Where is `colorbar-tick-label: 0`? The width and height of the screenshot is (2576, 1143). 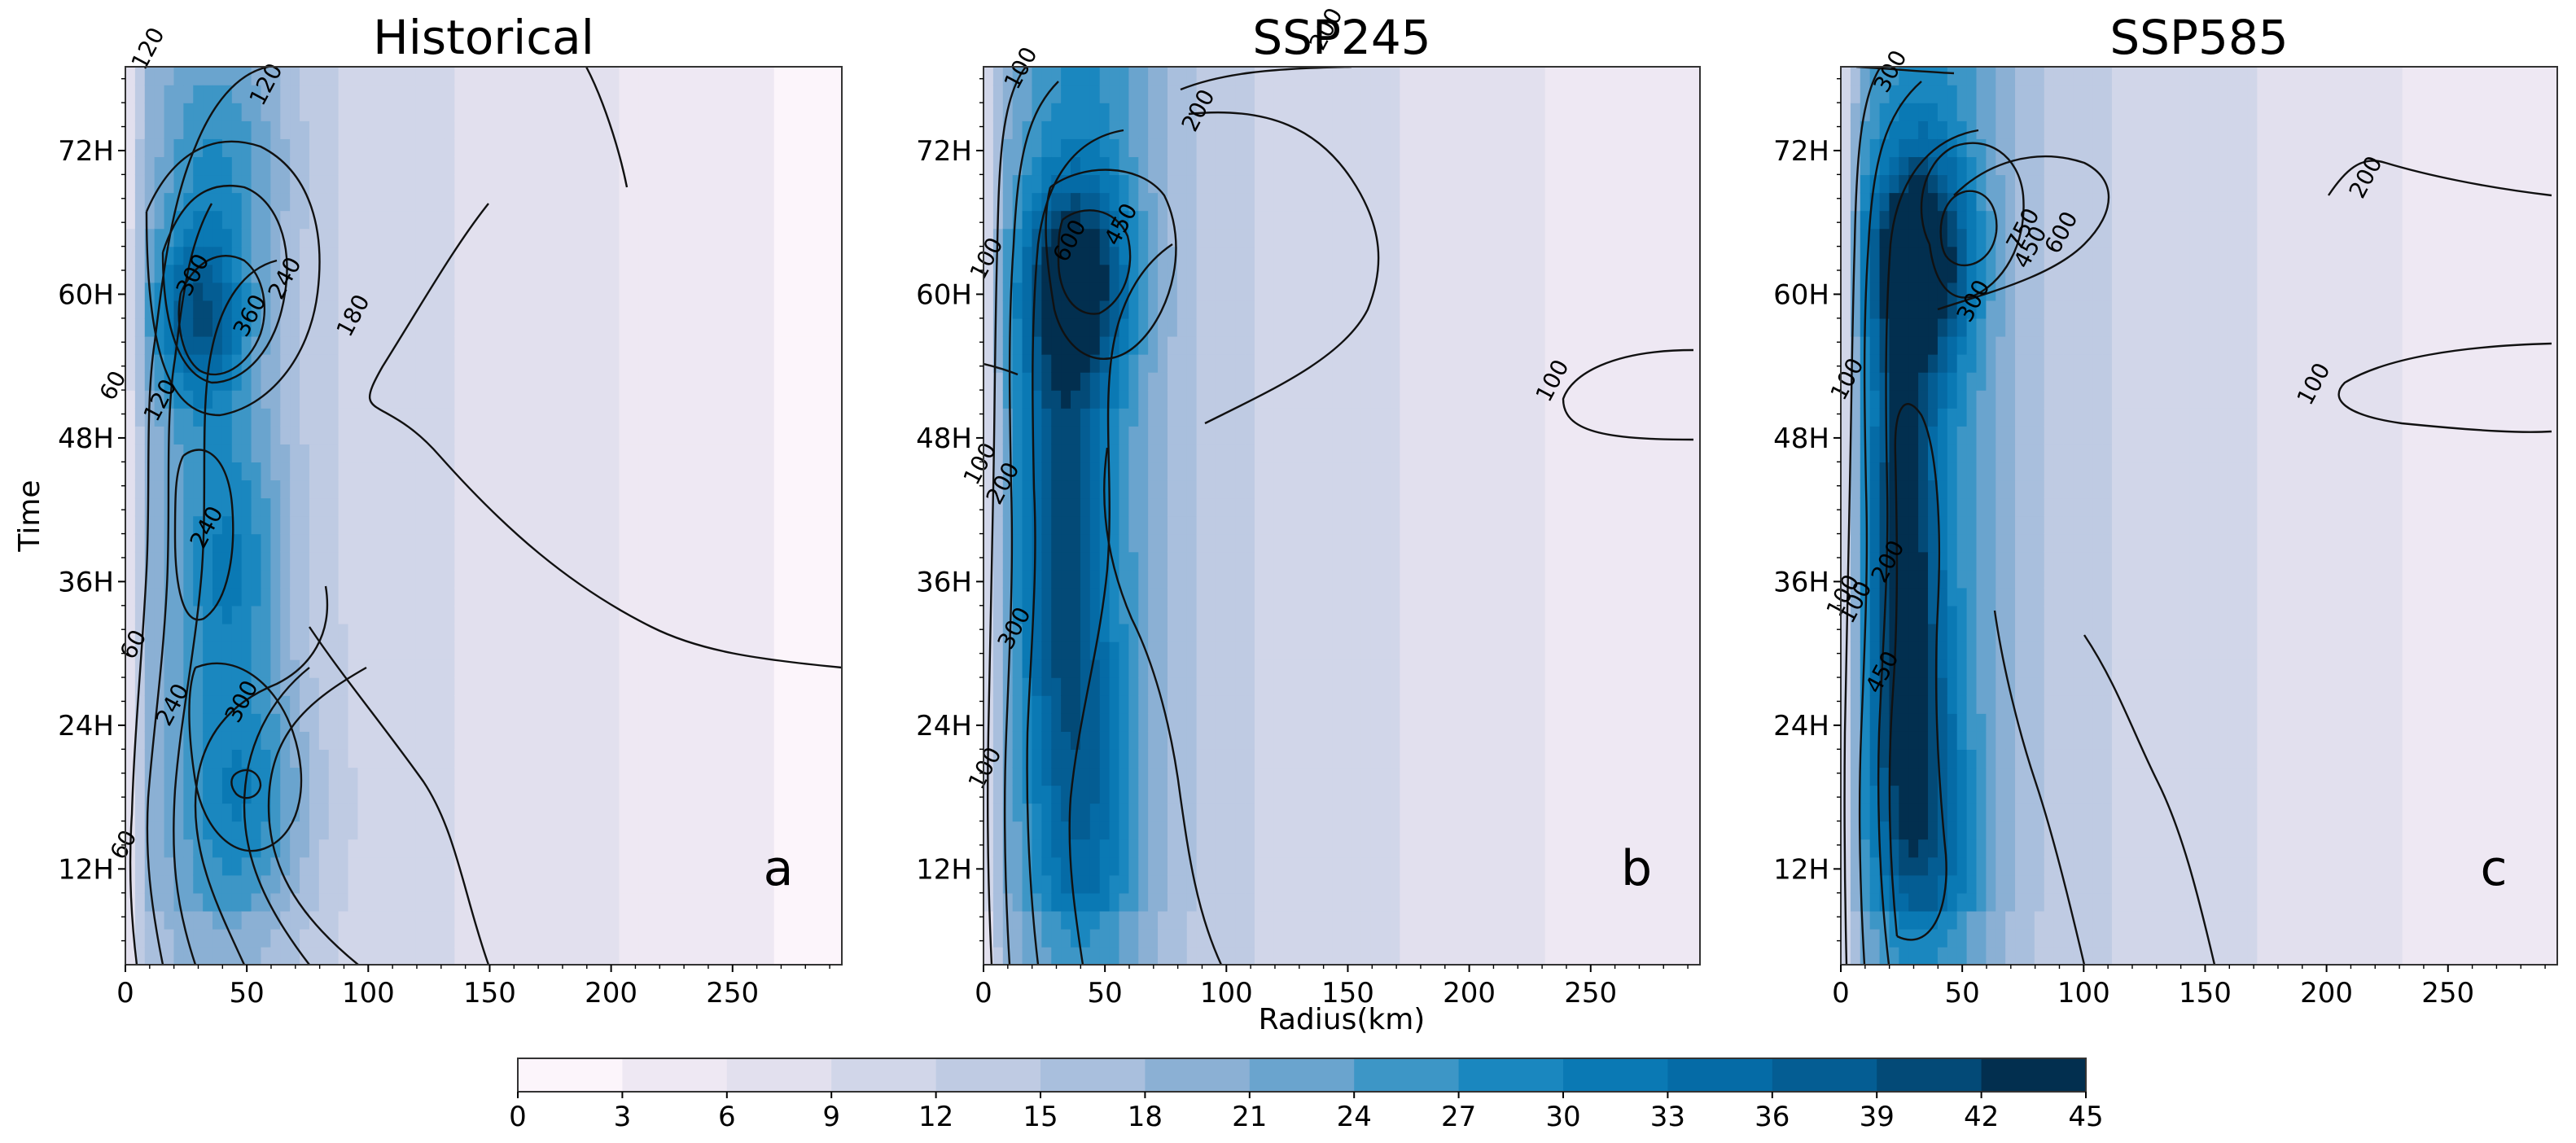 colorbar-tick-label: 0 is located at coordinates (518, 1117).